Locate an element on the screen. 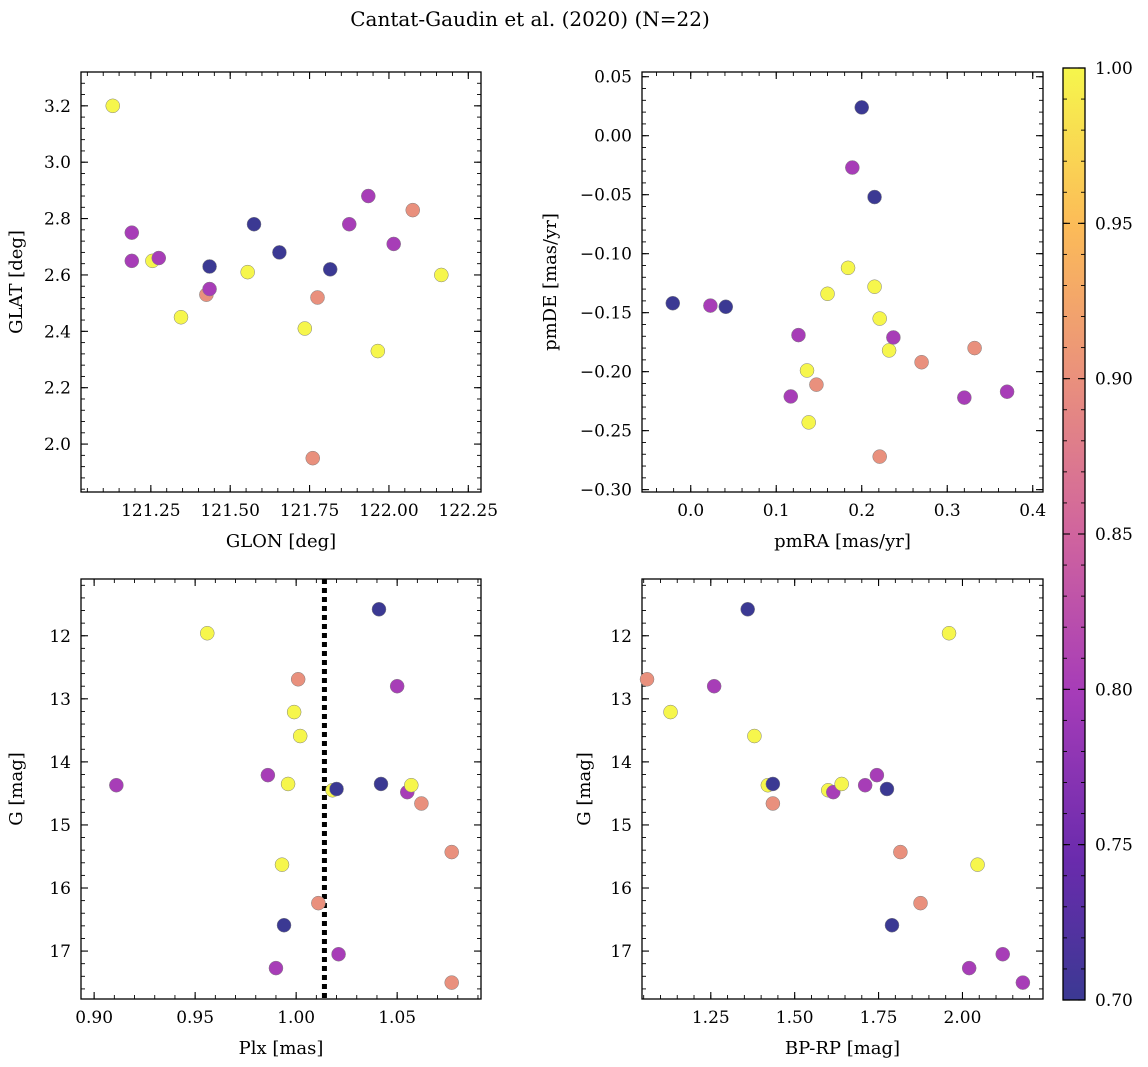 The width and height of the screenshot is (1148, 1067). y-tick-label: −0.15 is located at coordinates (606, 314).